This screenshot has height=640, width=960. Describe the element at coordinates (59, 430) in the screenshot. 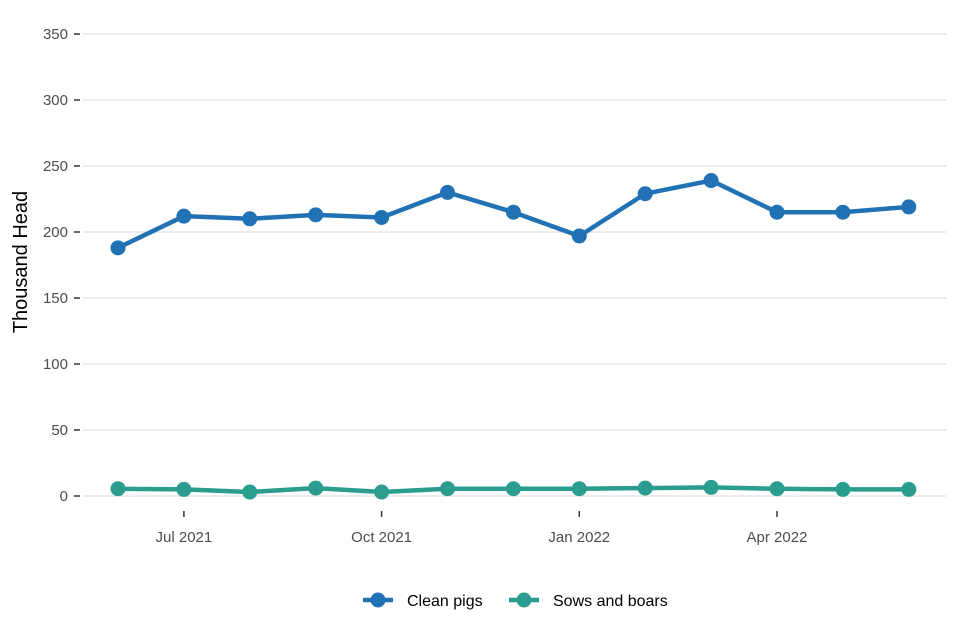

I see `y-tick-label: 50` at that location.